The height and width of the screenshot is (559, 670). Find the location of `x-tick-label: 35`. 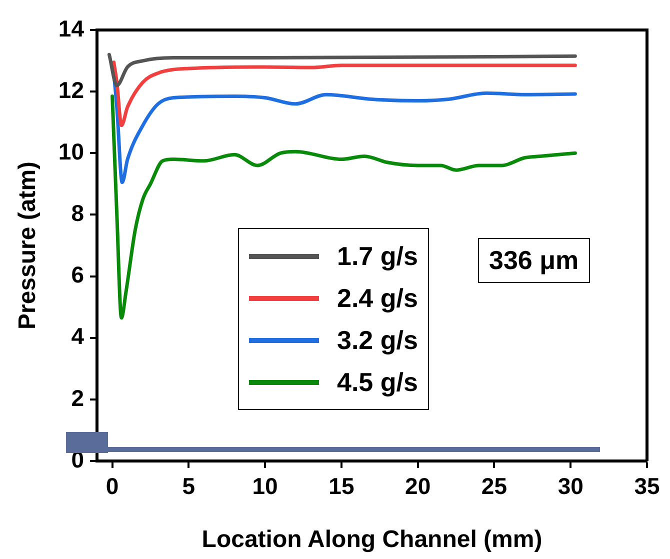

x-tick-label: 35 is located at coordinates (647, 486).